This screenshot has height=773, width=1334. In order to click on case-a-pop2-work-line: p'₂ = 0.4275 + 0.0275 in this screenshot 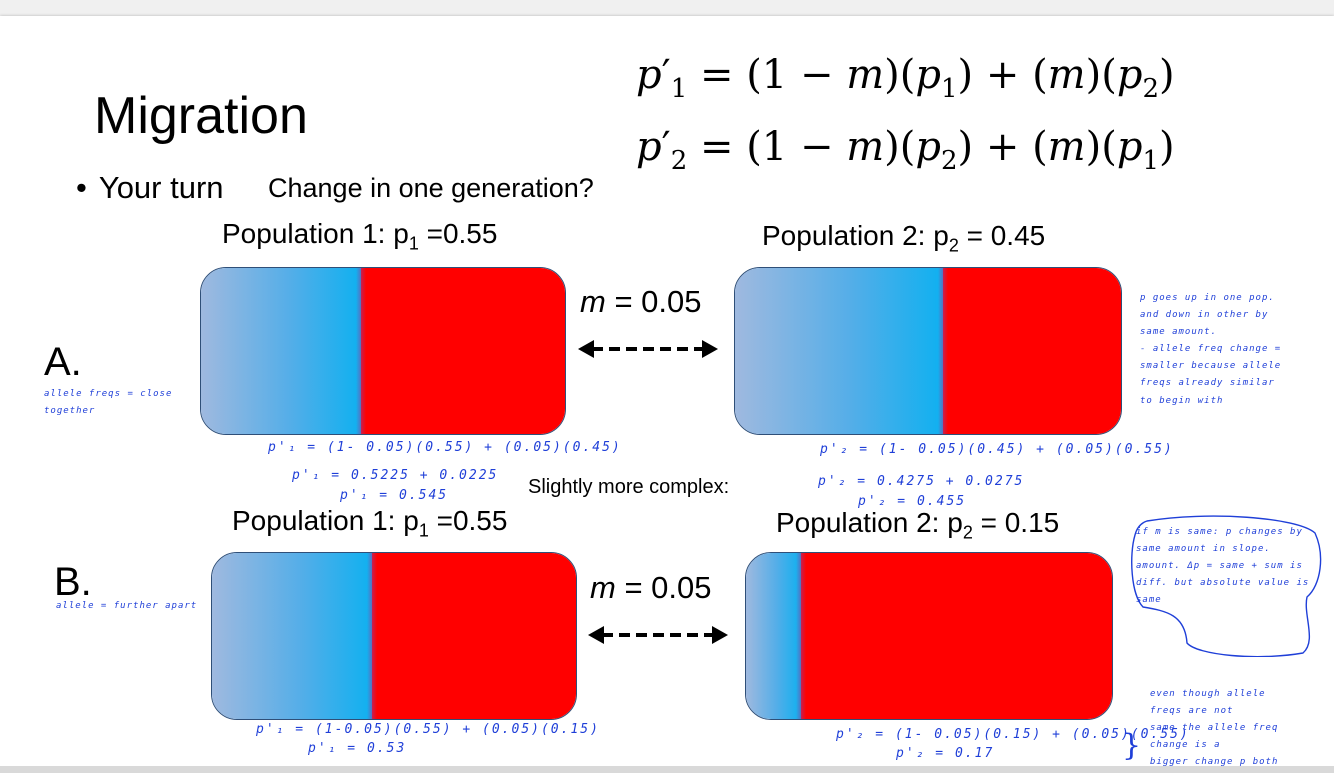, I will do `click(921, 481)`.